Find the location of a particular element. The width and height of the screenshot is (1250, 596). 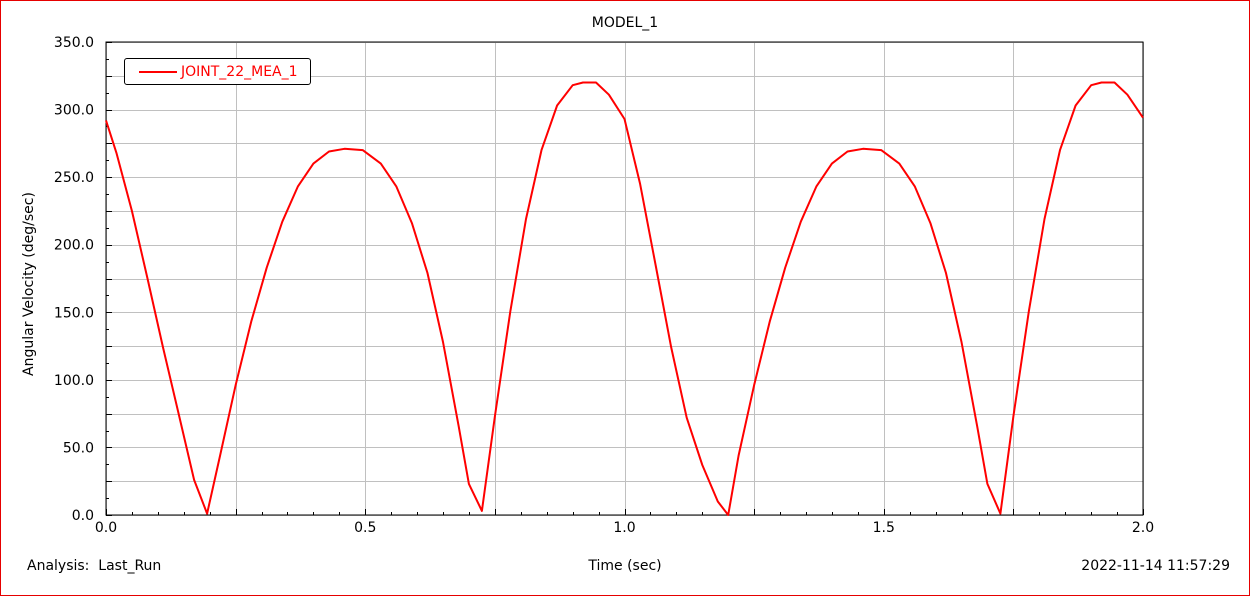

x-tick-label: 2.0 is located at coordinates (1143, 528).